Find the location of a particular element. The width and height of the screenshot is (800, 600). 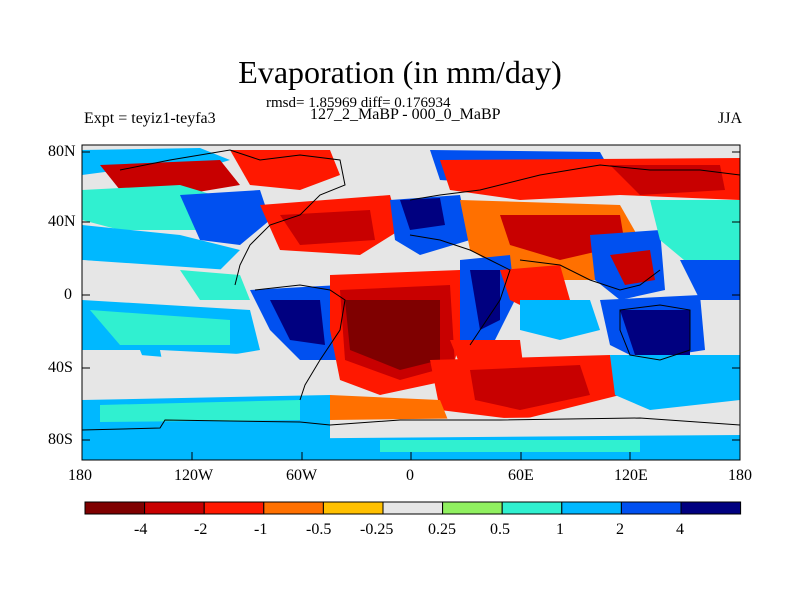

colorbar-label: 0.25 is located at coordinates (442, 529).